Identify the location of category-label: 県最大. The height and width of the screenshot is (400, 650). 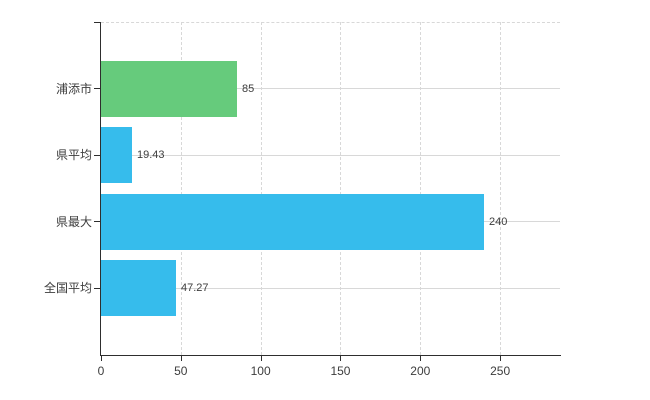
(73, 221).